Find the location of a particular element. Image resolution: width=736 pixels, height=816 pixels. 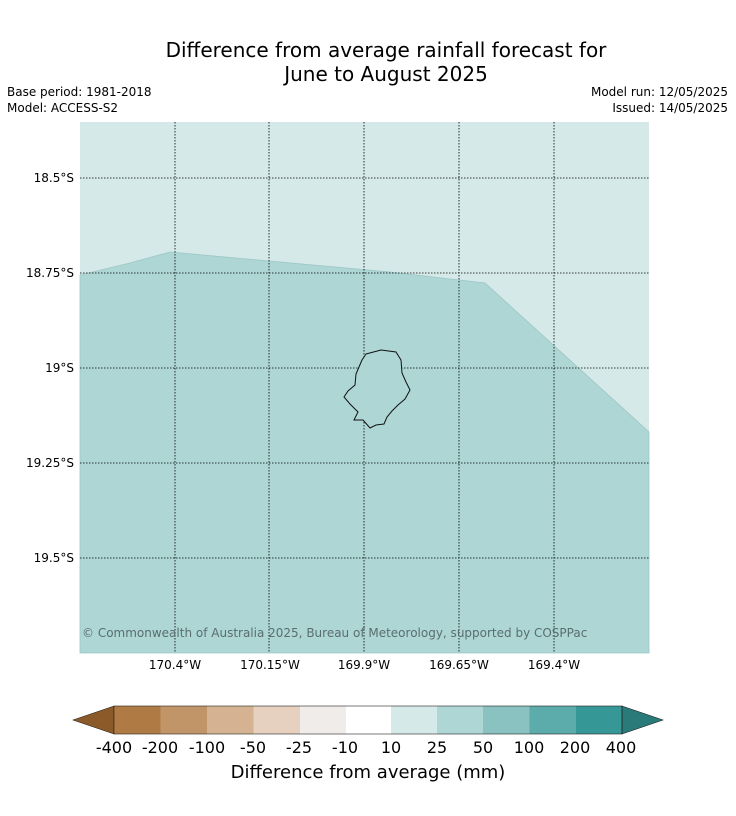

colorbar-extend-high is located at coordinates (642, 720).